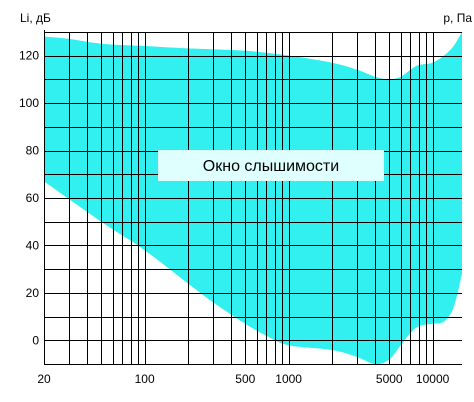 The height and width of the screenshot is (402, 474). Describe the element at coordinates (389, 379) in the screenshot. I see `x-tick-label: 5000` at that location.